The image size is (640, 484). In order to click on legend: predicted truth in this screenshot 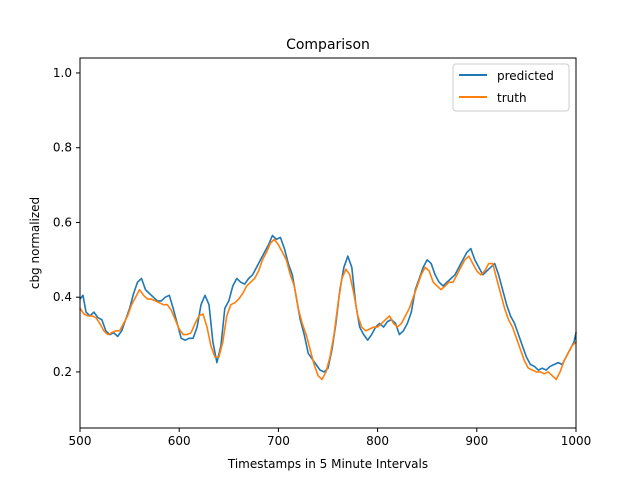, I will do `click(511, 87)`.